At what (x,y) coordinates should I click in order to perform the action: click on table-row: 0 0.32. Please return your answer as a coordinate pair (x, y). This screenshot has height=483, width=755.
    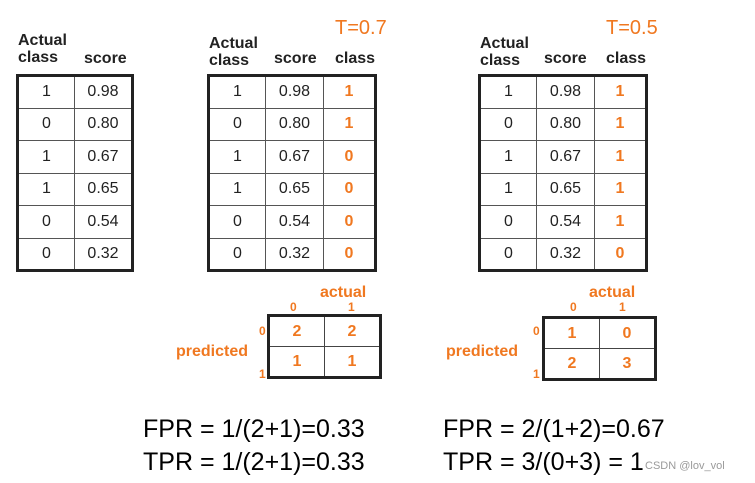
    Looking at the image, I should click on (75, 254).